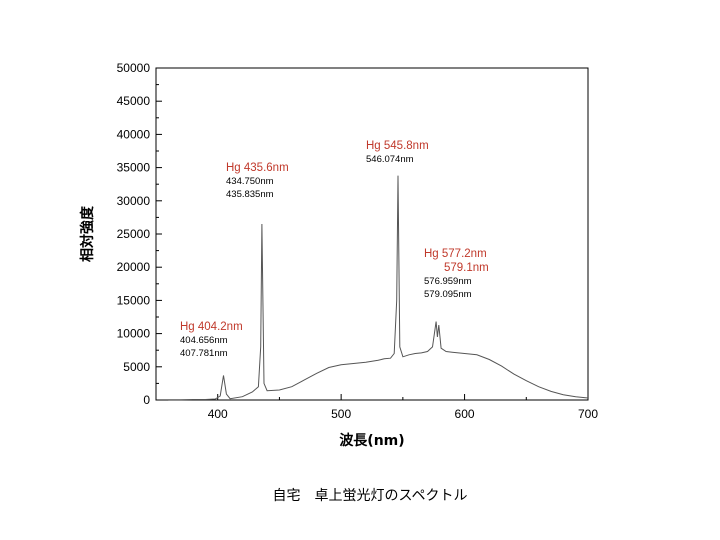 This screenshot has width=720, height=540. What do you see at coordinates (257, 168) in the screenshot?
I see `annotation-title: Hg 435.6nm` at bounding box center [257, 168].